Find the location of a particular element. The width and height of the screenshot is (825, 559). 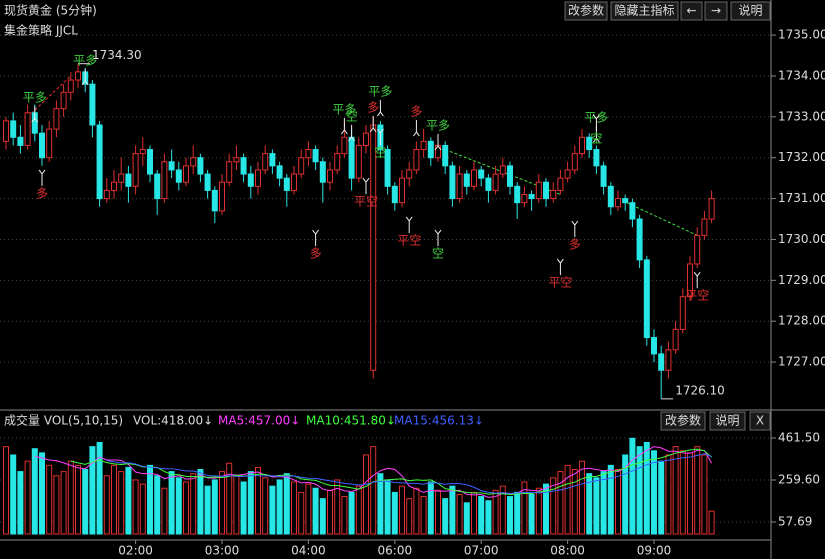

price-label: 1726.10 is located at coordinates (700, 390).